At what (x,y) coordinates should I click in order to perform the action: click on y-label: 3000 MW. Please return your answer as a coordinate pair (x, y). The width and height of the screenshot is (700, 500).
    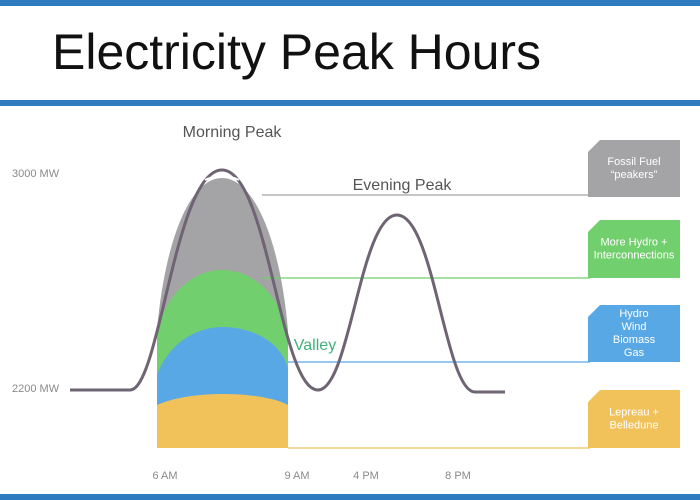
    Looking at the image, I should click on (36, 174).